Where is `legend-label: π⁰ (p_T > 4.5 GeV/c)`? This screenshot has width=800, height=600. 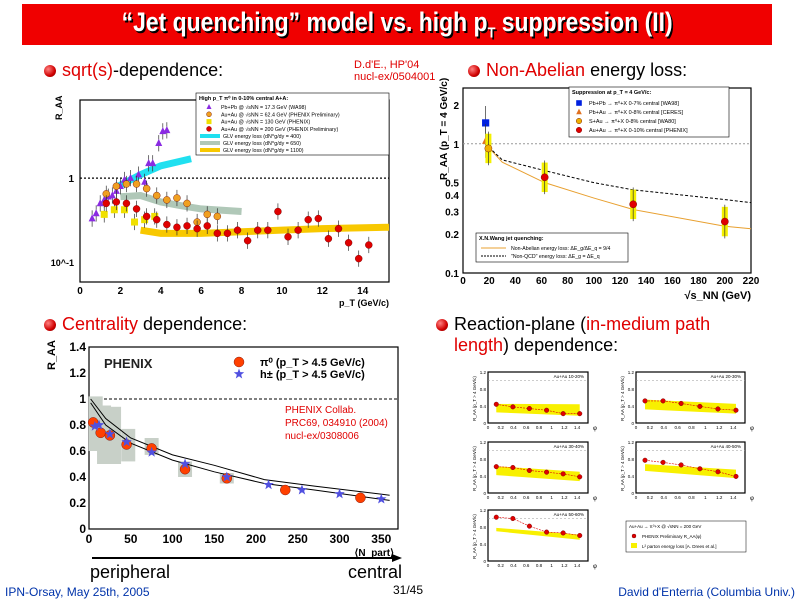 legend-label: π⁰ (p_T > 4.5 GeV/c) is located at coordinates (312, 363).